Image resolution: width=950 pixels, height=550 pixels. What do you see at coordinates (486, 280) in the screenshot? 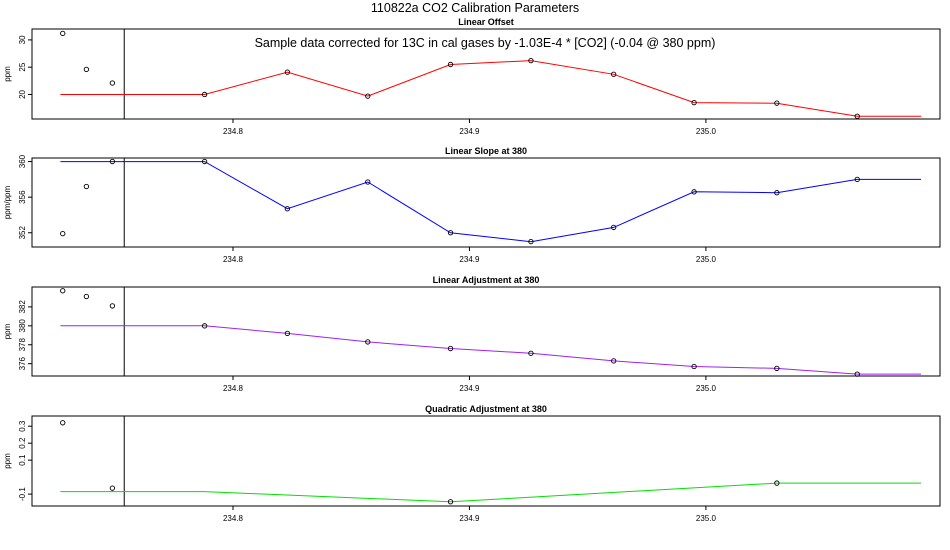
I see `panel-title: Linear Adjustment at 380` at bounding box center [486, 280].